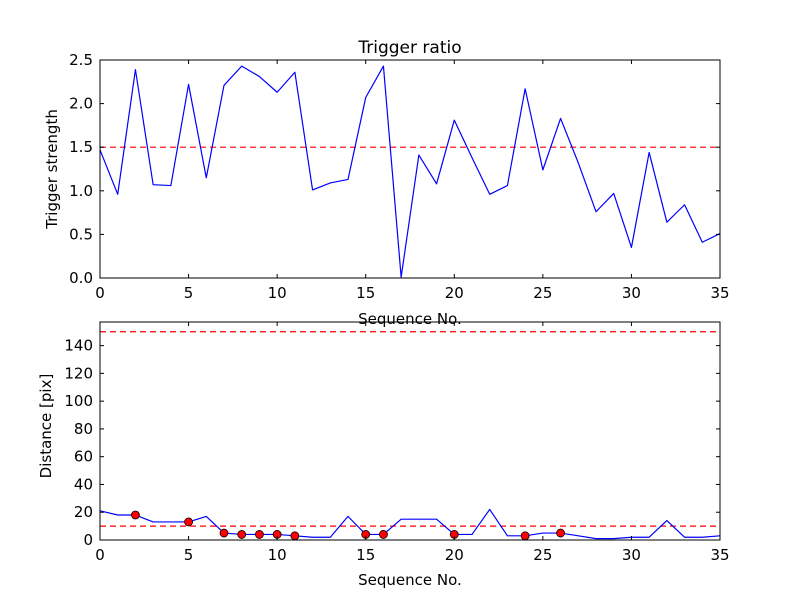 The width and height of the screenshot is (800, 600). What do you see at coordinates (78, 401) in the screenshot?
I see `bottom-y-tick-label: 100` at bounding box center [78, 401].